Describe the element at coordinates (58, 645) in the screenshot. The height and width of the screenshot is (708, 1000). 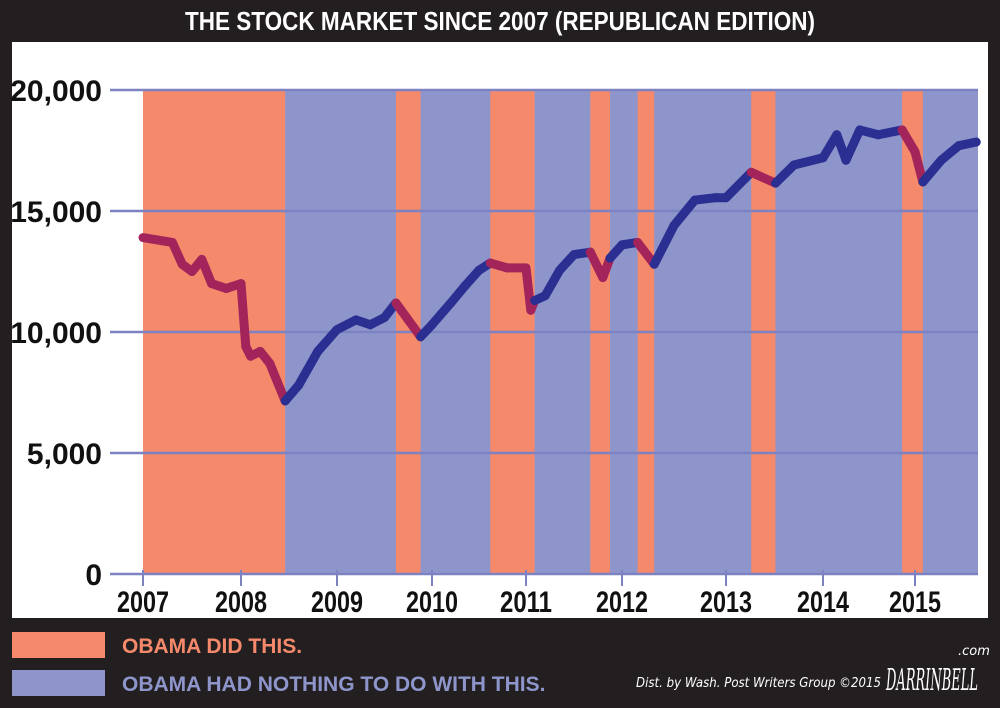
I see `legend-swatch-did` at that location.